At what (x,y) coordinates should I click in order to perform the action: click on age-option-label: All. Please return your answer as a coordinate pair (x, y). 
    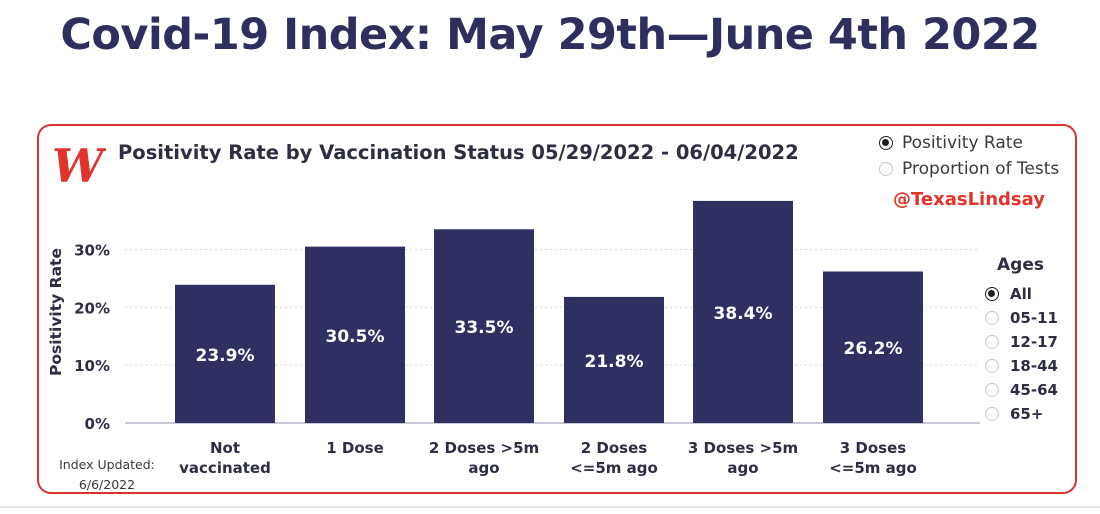
    Looking at the image, I should click on (1021, 294).